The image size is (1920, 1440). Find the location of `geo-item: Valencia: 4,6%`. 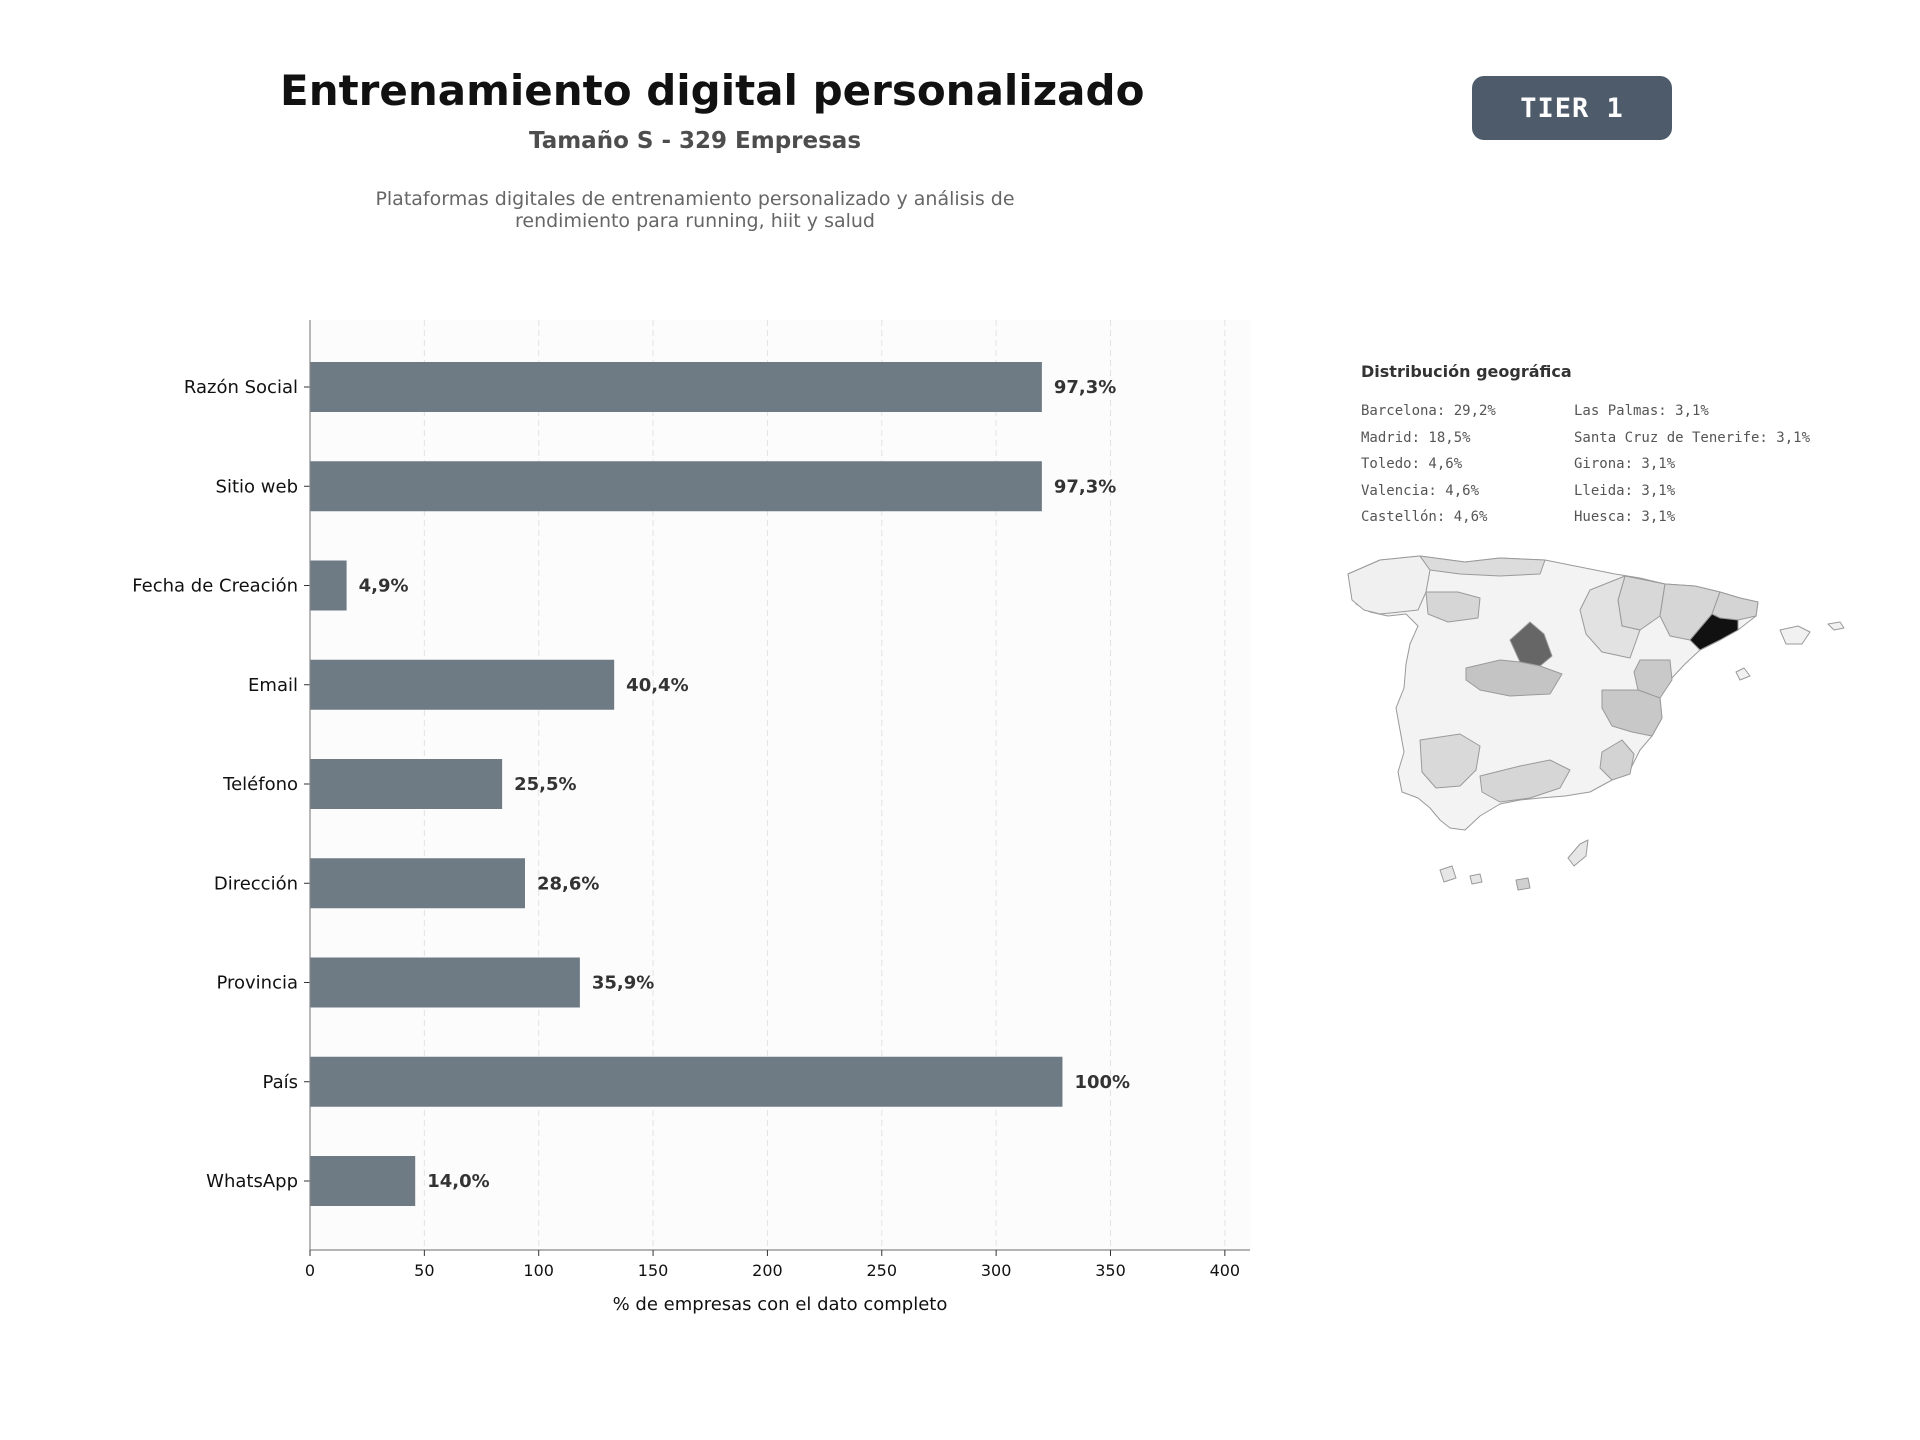

geo-item: Valencia: 4,6% is located at coordinates (1420, 490).